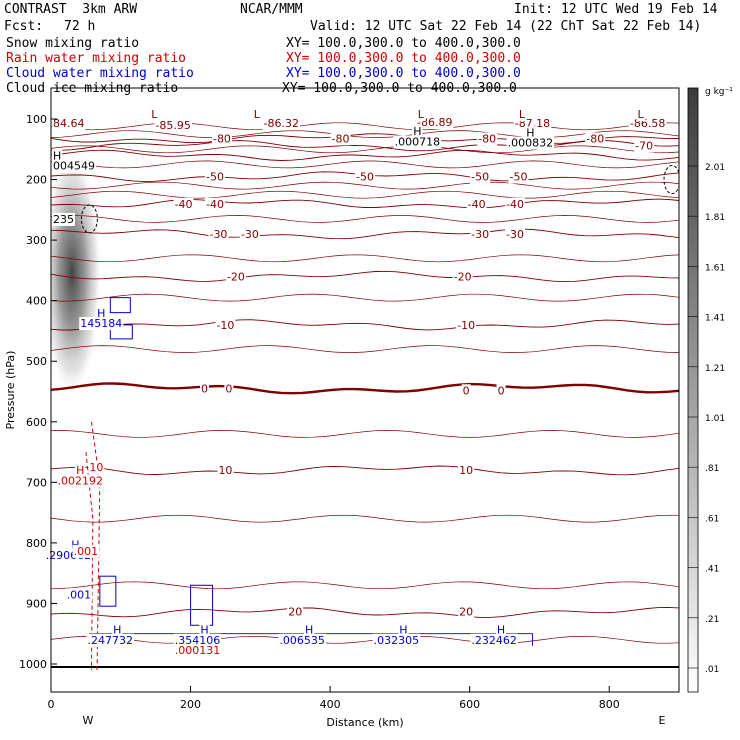 This screenshot has height=740, width=740. What do you see at coordinates (51, 704) in the screenshot?
I see `x-tick-label: 0` at bounding box center [51, 704].